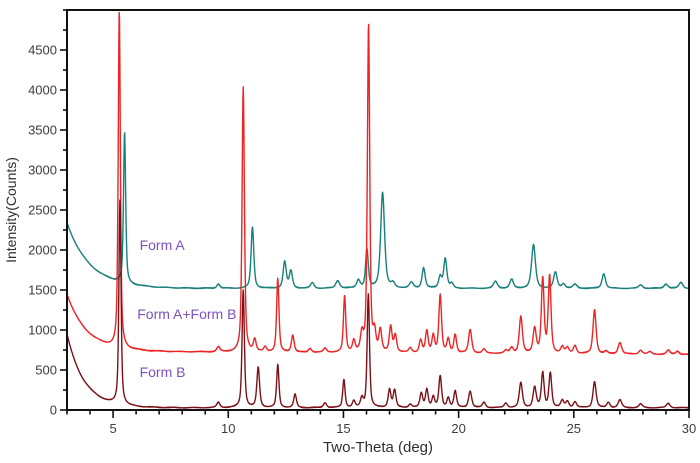  I want to click on x-tick-label: 15, so click(343, 428).